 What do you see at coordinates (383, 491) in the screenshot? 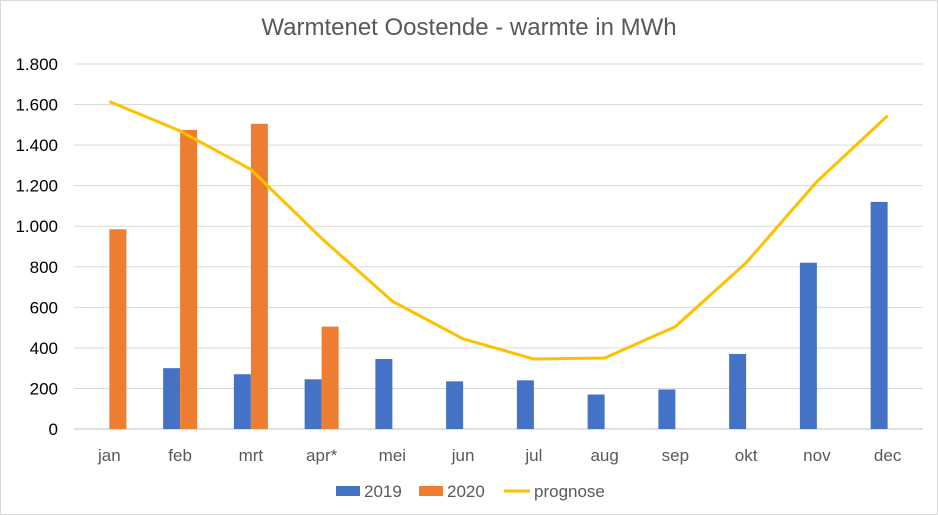
I see `legend-label-2019: 2019` at bounding box center [383, 491].